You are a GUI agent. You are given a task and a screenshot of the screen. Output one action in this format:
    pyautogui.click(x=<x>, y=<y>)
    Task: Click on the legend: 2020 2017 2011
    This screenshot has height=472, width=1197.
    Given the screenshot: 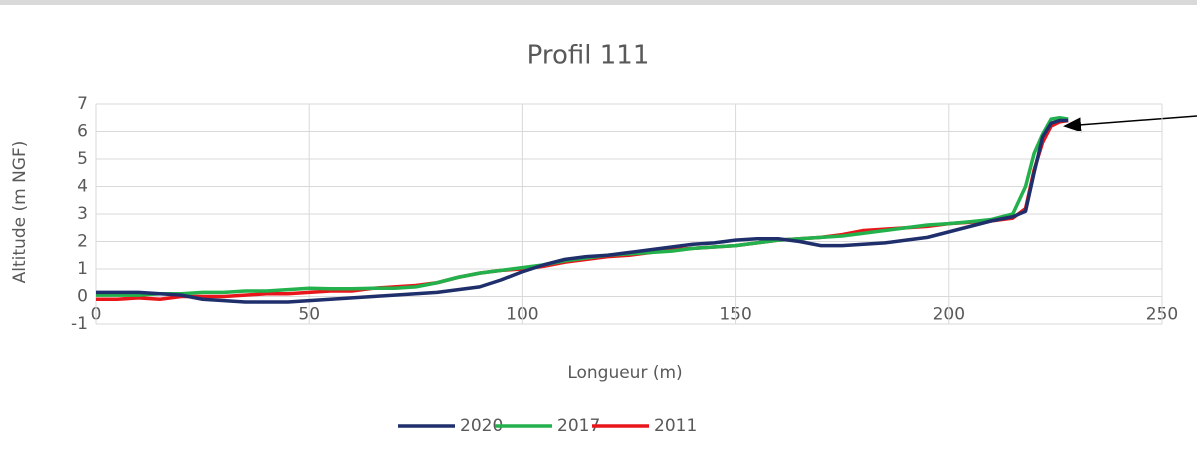 What is the action you would take?
    pyautogui.click(x=547, y=426)
    